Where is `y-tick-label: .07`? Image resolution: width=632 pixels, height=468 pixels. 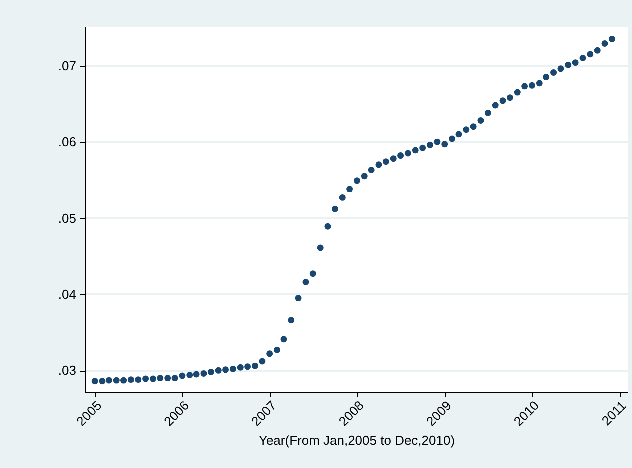 y-tick-label: .07 is located at coordinates (67, 66).